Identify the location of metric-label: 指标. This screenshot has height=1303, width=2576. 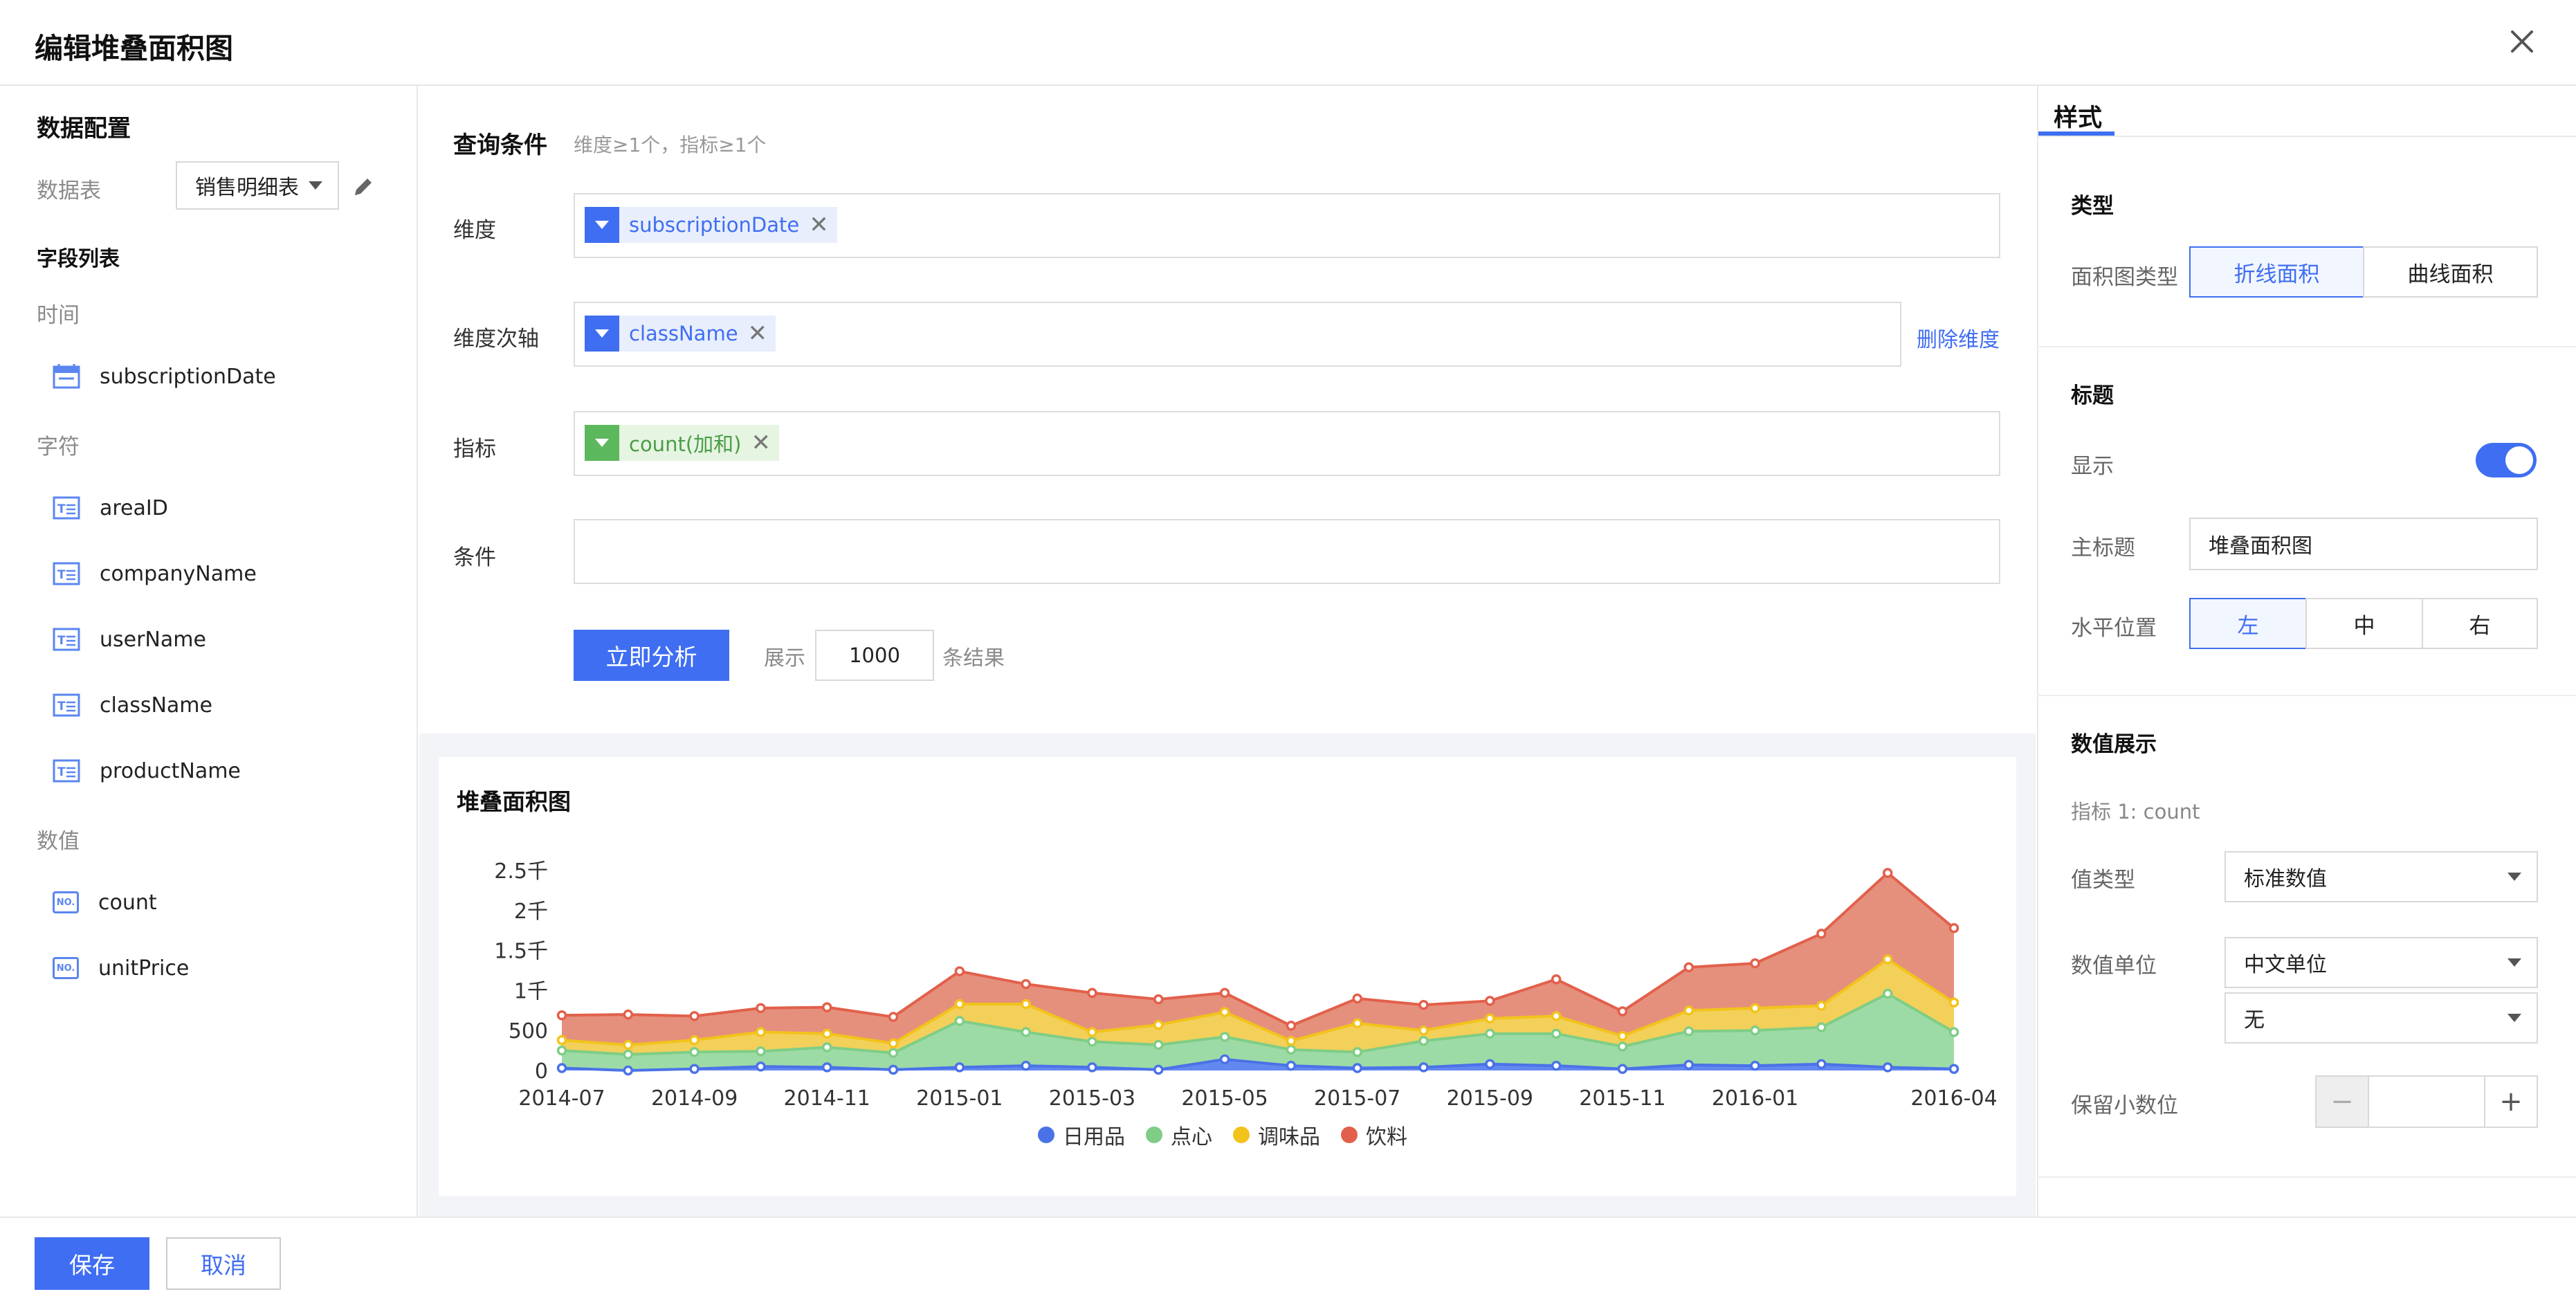
(475, 449).